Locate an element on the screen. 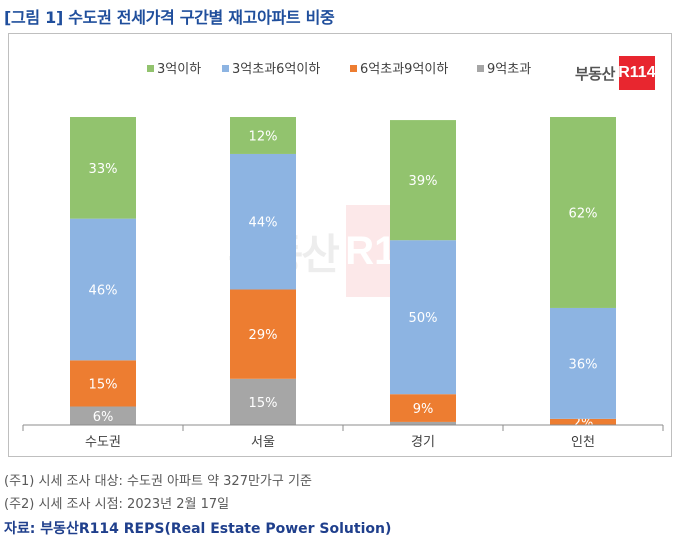 Image resolution: width=680 pixels, height=541 pixels. legend-label-3: 9억초과 is located at coordinates (509, 69).